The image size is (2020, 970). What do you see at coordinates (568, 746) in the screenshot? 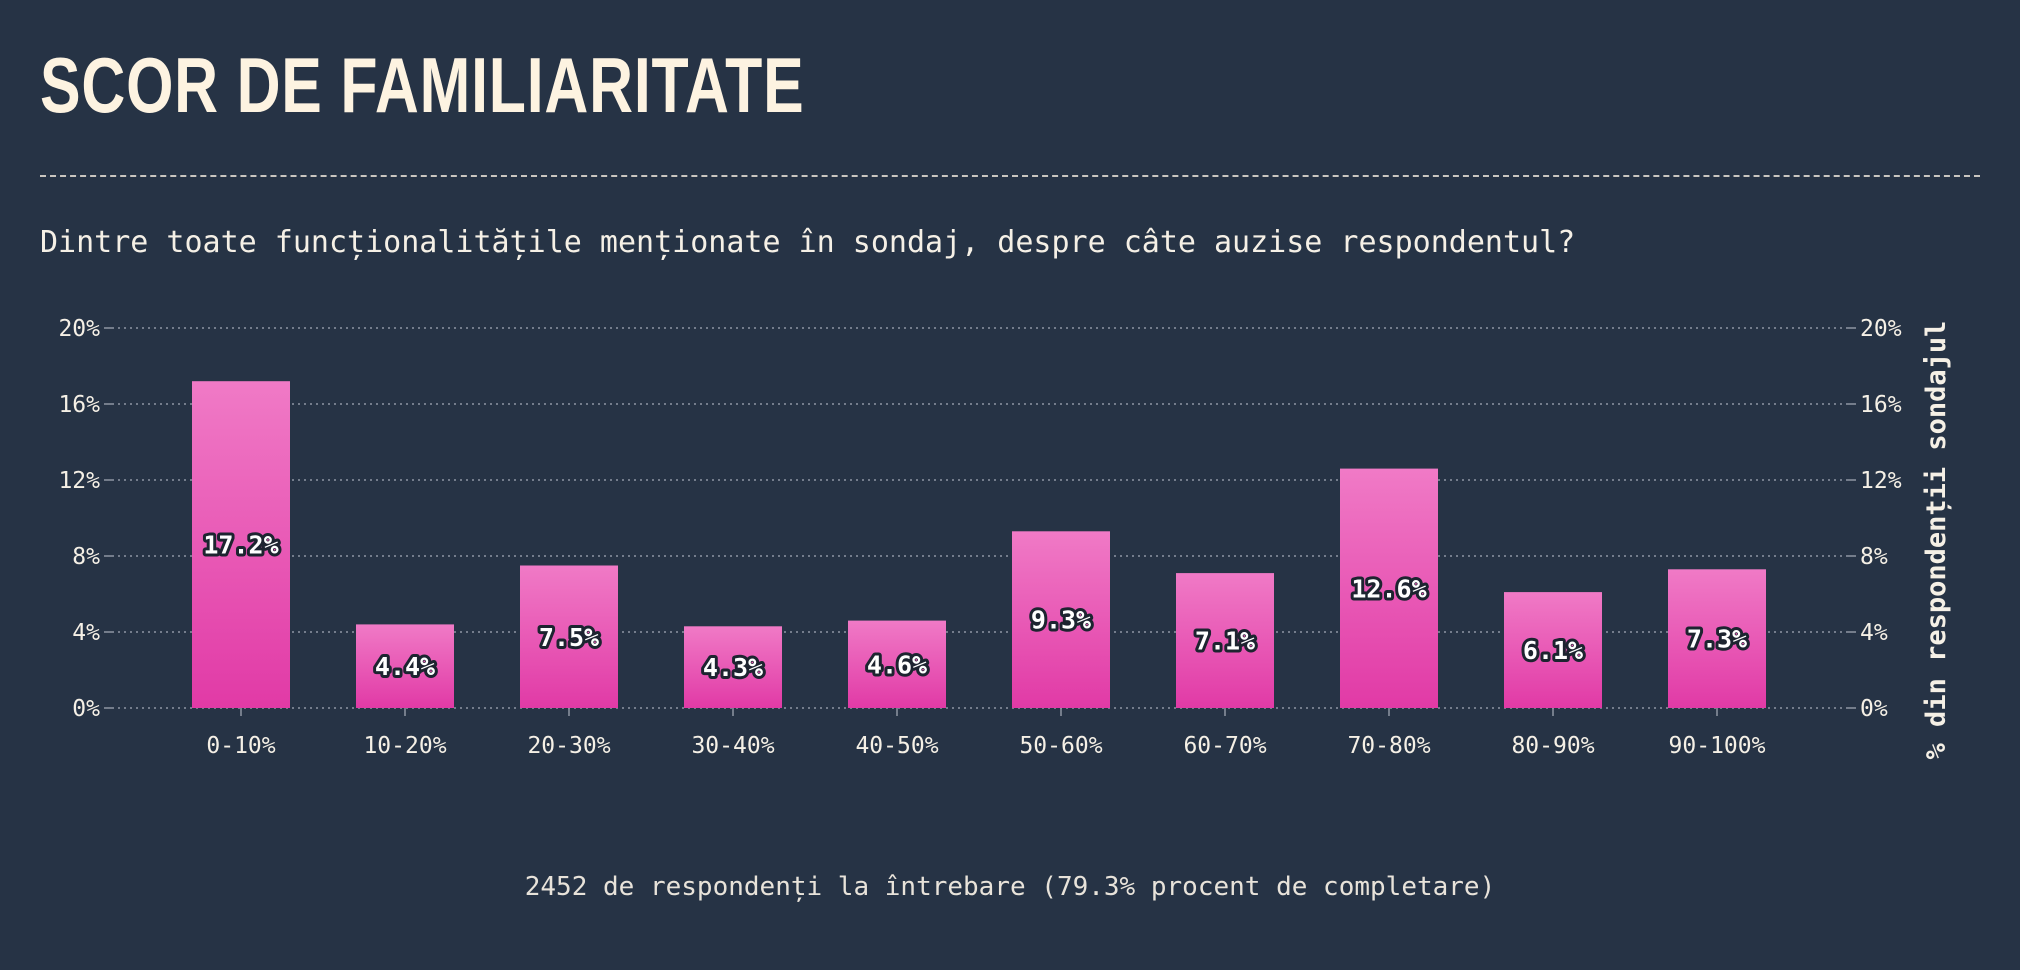
I see `x-tick-label: 20-30%` at bounding box center [568, 746].